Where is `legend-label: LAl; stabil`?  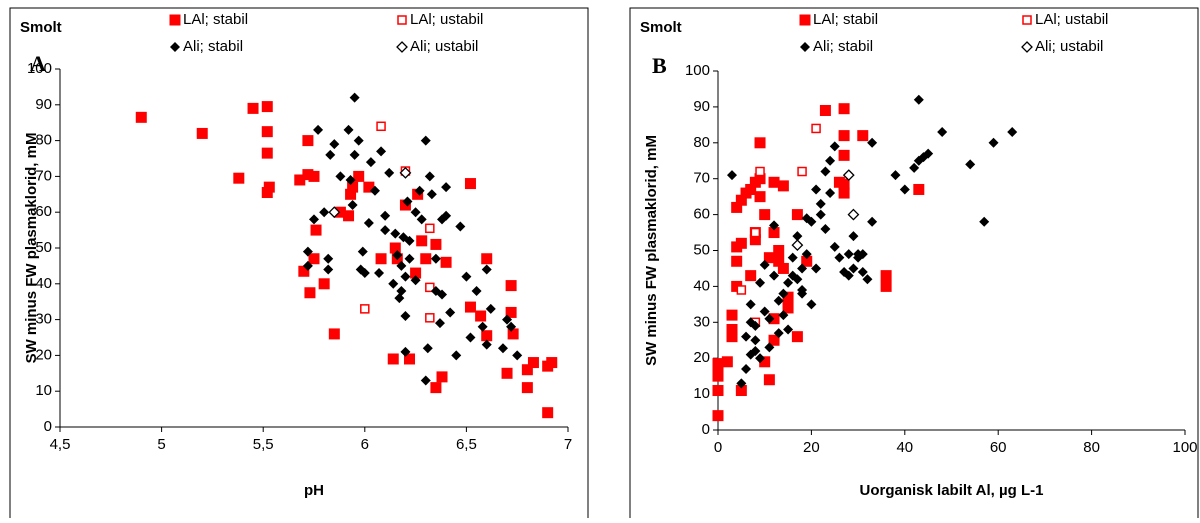
legend-label: LAl; stabil is located at coordinates (215, 19).